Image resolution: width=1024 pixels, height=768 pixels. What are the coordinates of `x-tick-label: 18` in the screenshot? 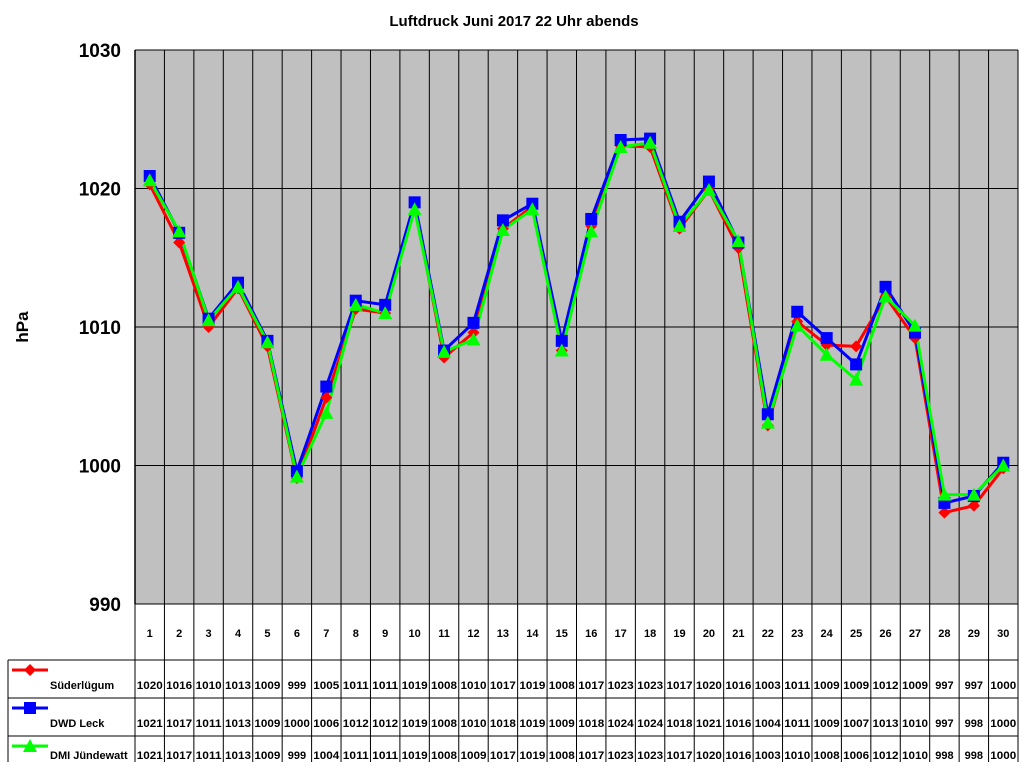 It's located at (650, 634).